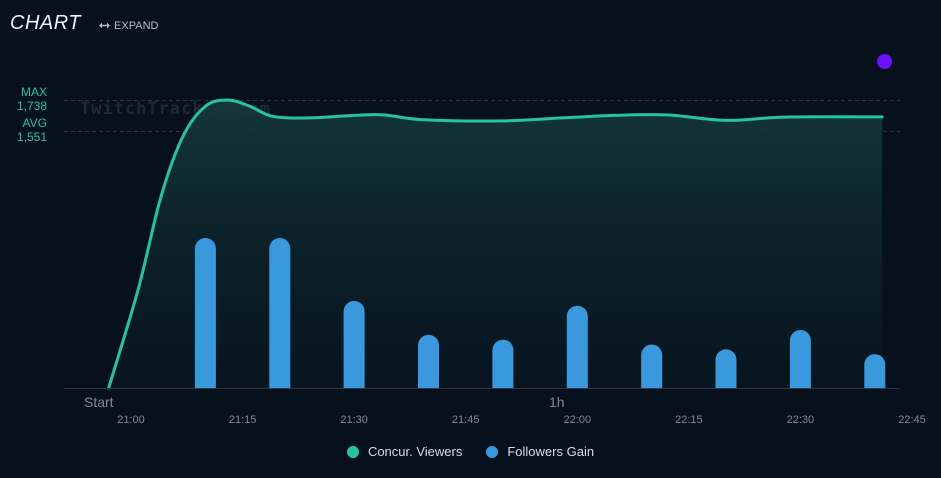  I want to click on x-tick-label: 21:45, so click(466, 420).